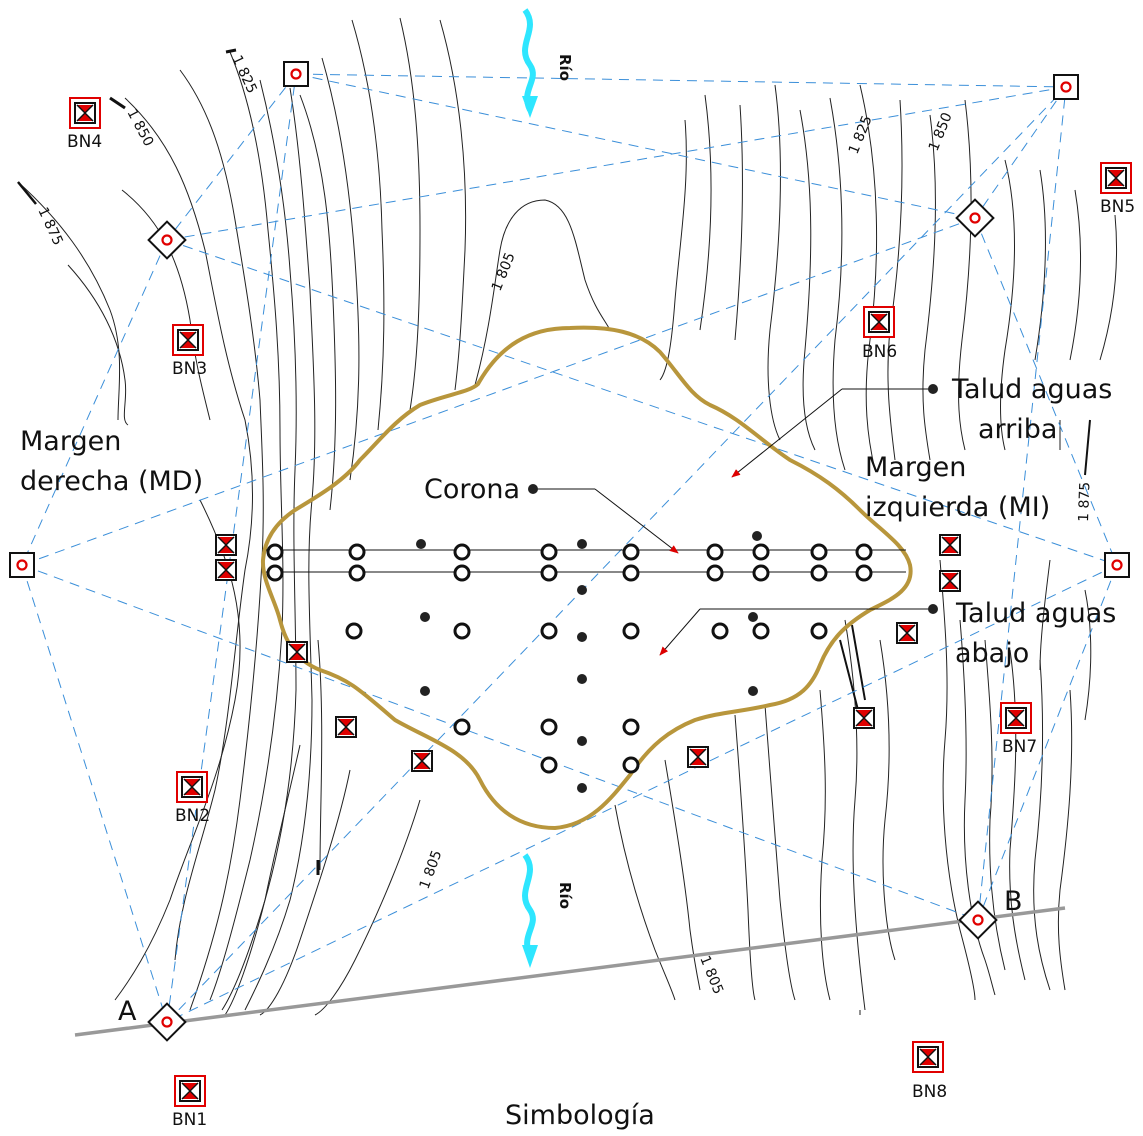 This screenshot has height=1136, width=1143. What do you see at coordinates (1019, 747) in the screenshot?
I see `bn-label: BN7` at bounding box center [1019, 747].